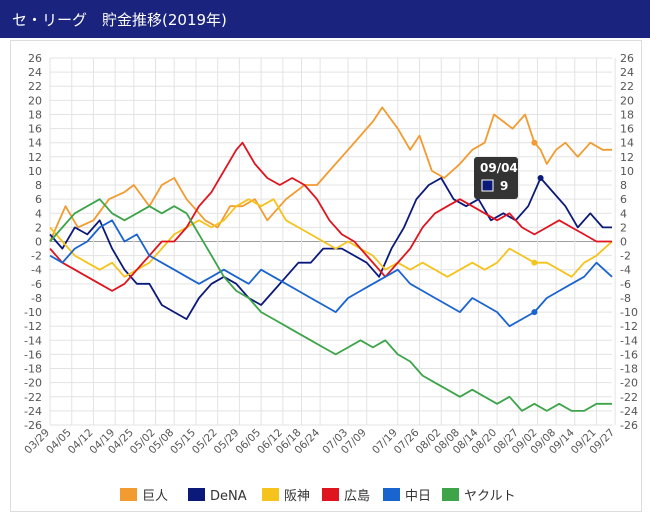  I want to click on y-tick-label-right: -22, so click(629, 397).